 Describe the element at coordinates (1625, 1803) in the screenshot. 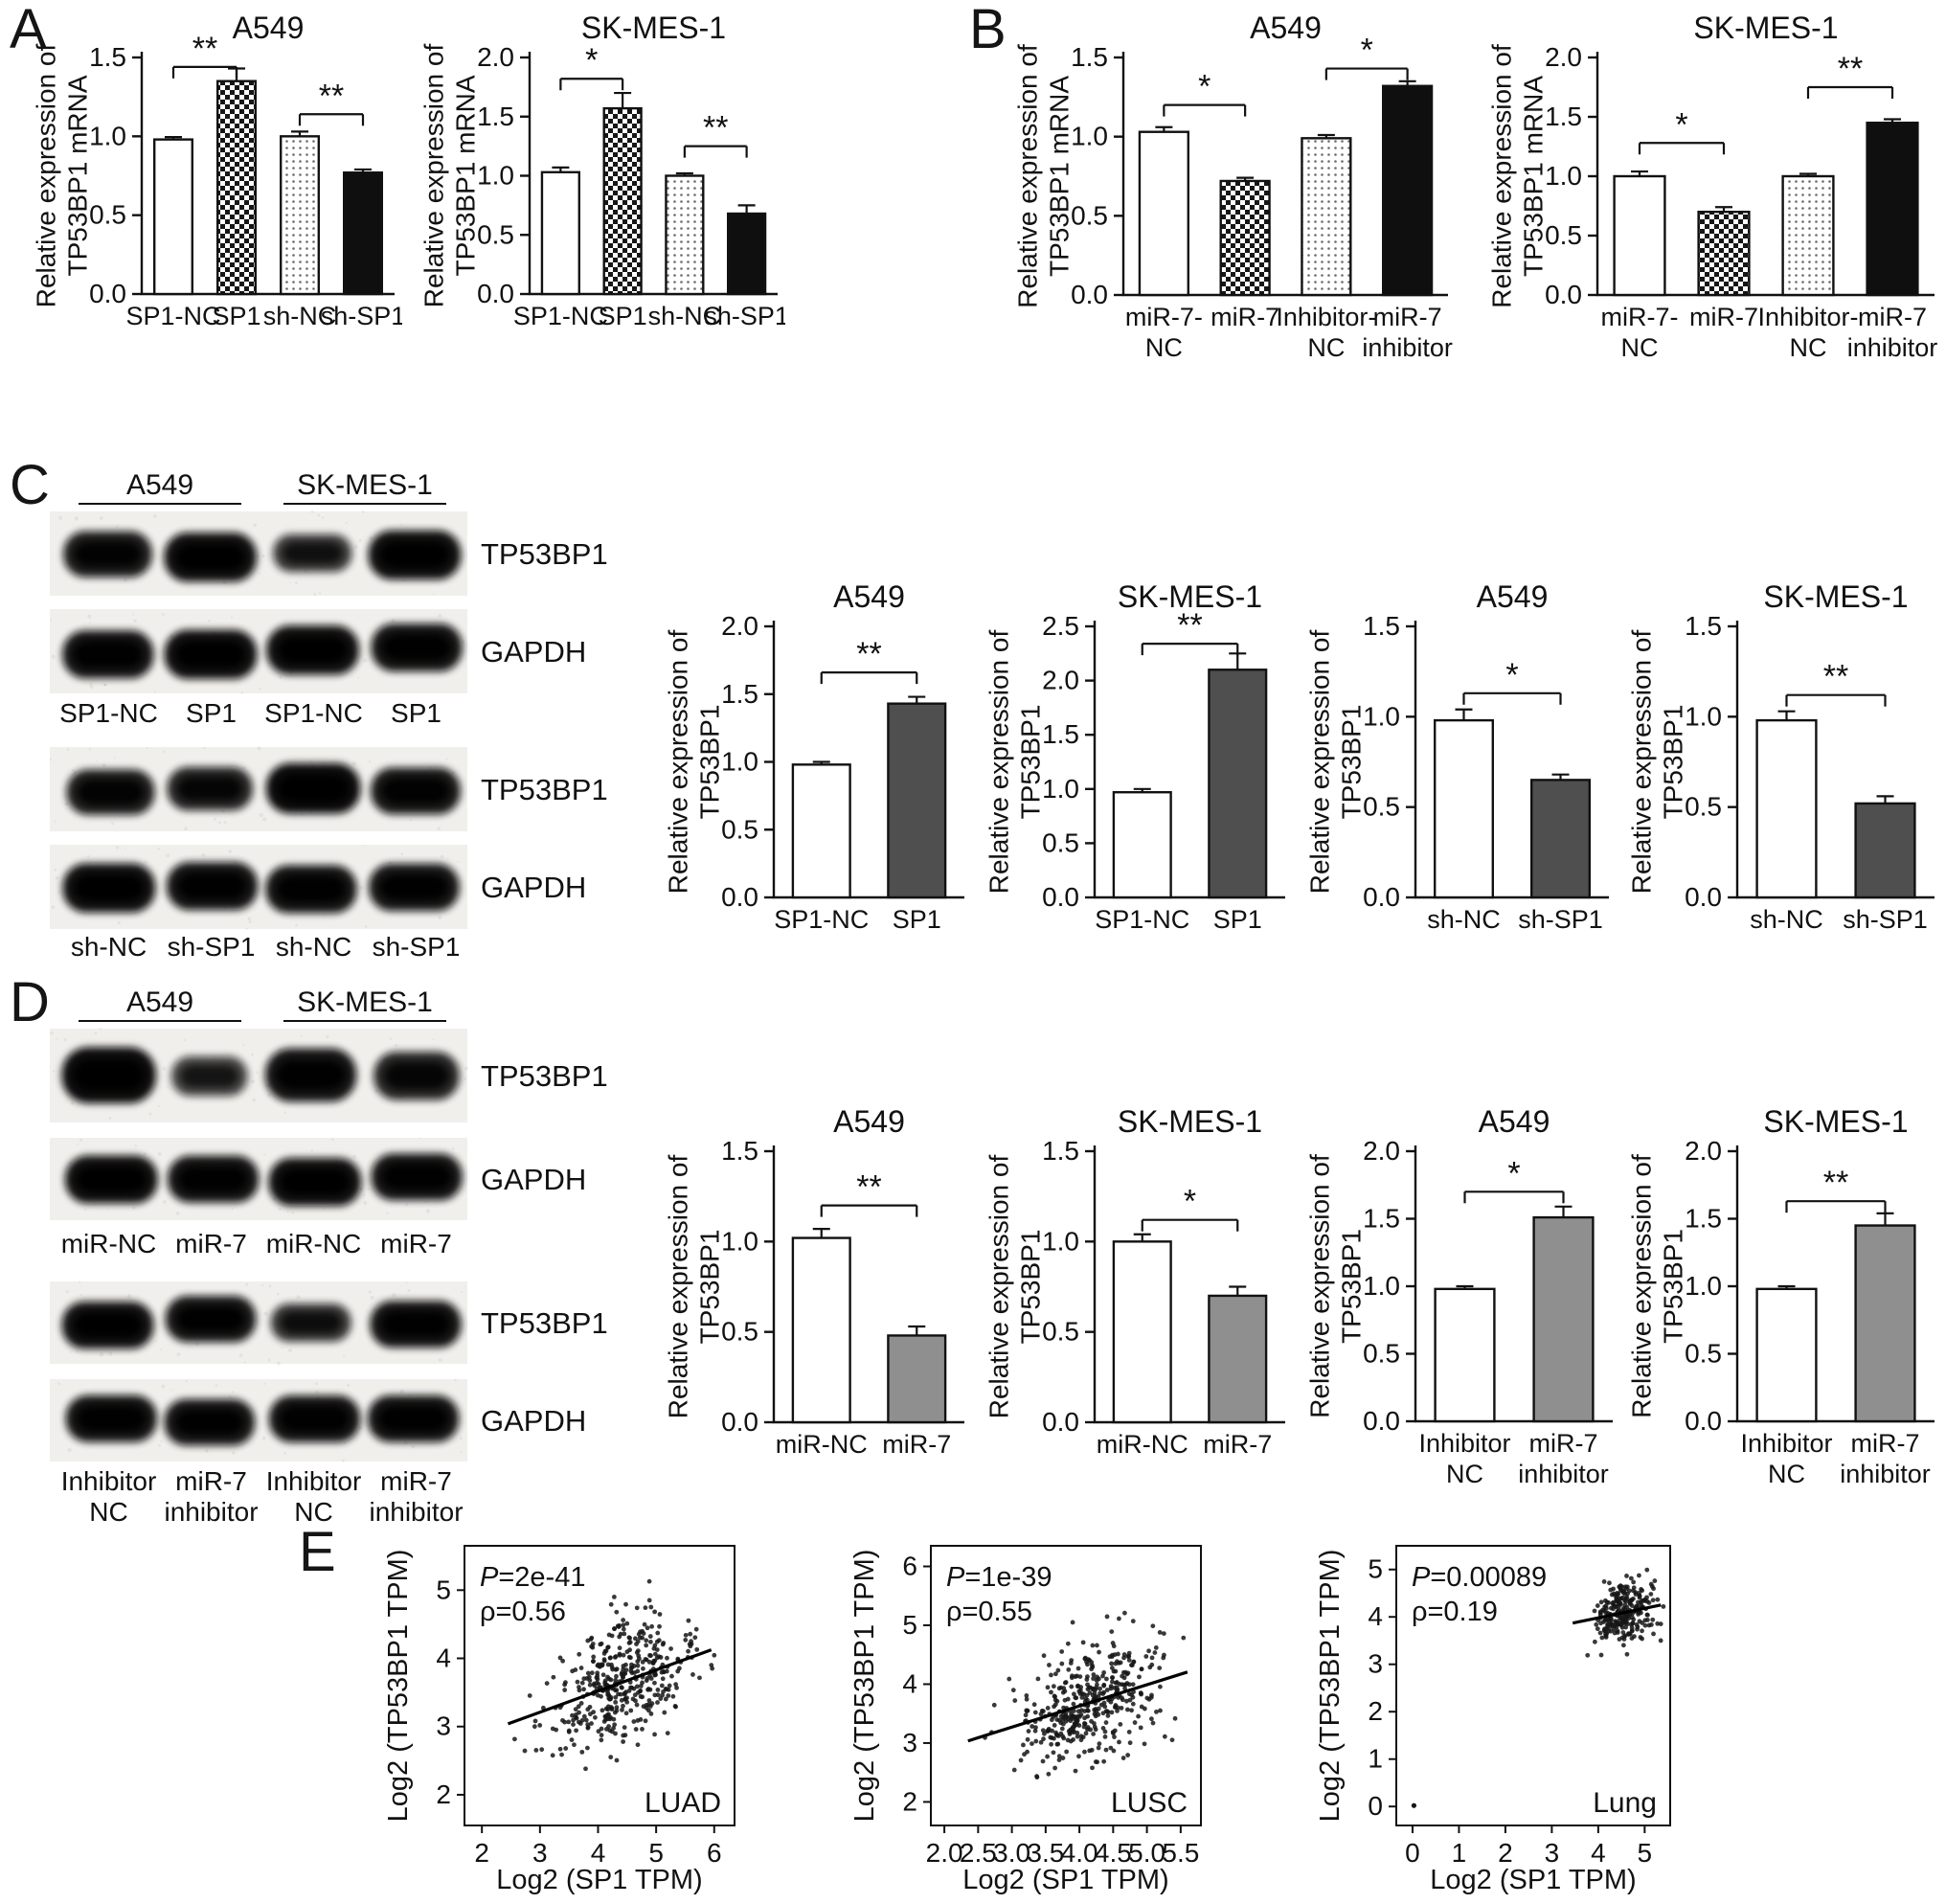

I see `svg-text: Lung` at that location.